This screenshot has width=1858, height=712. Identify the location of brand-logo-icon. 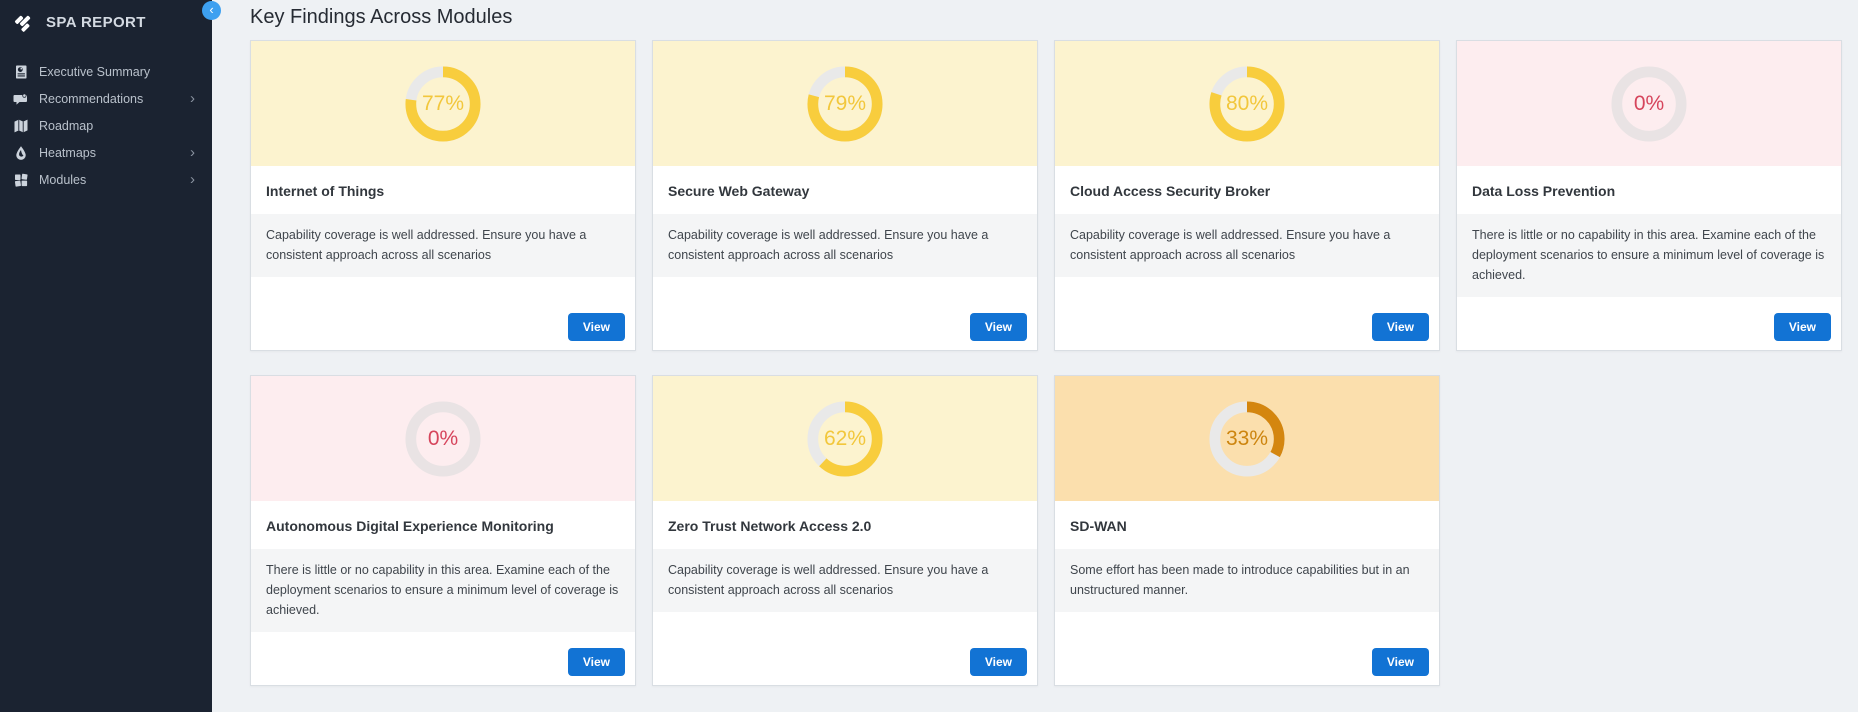
(24, 22).